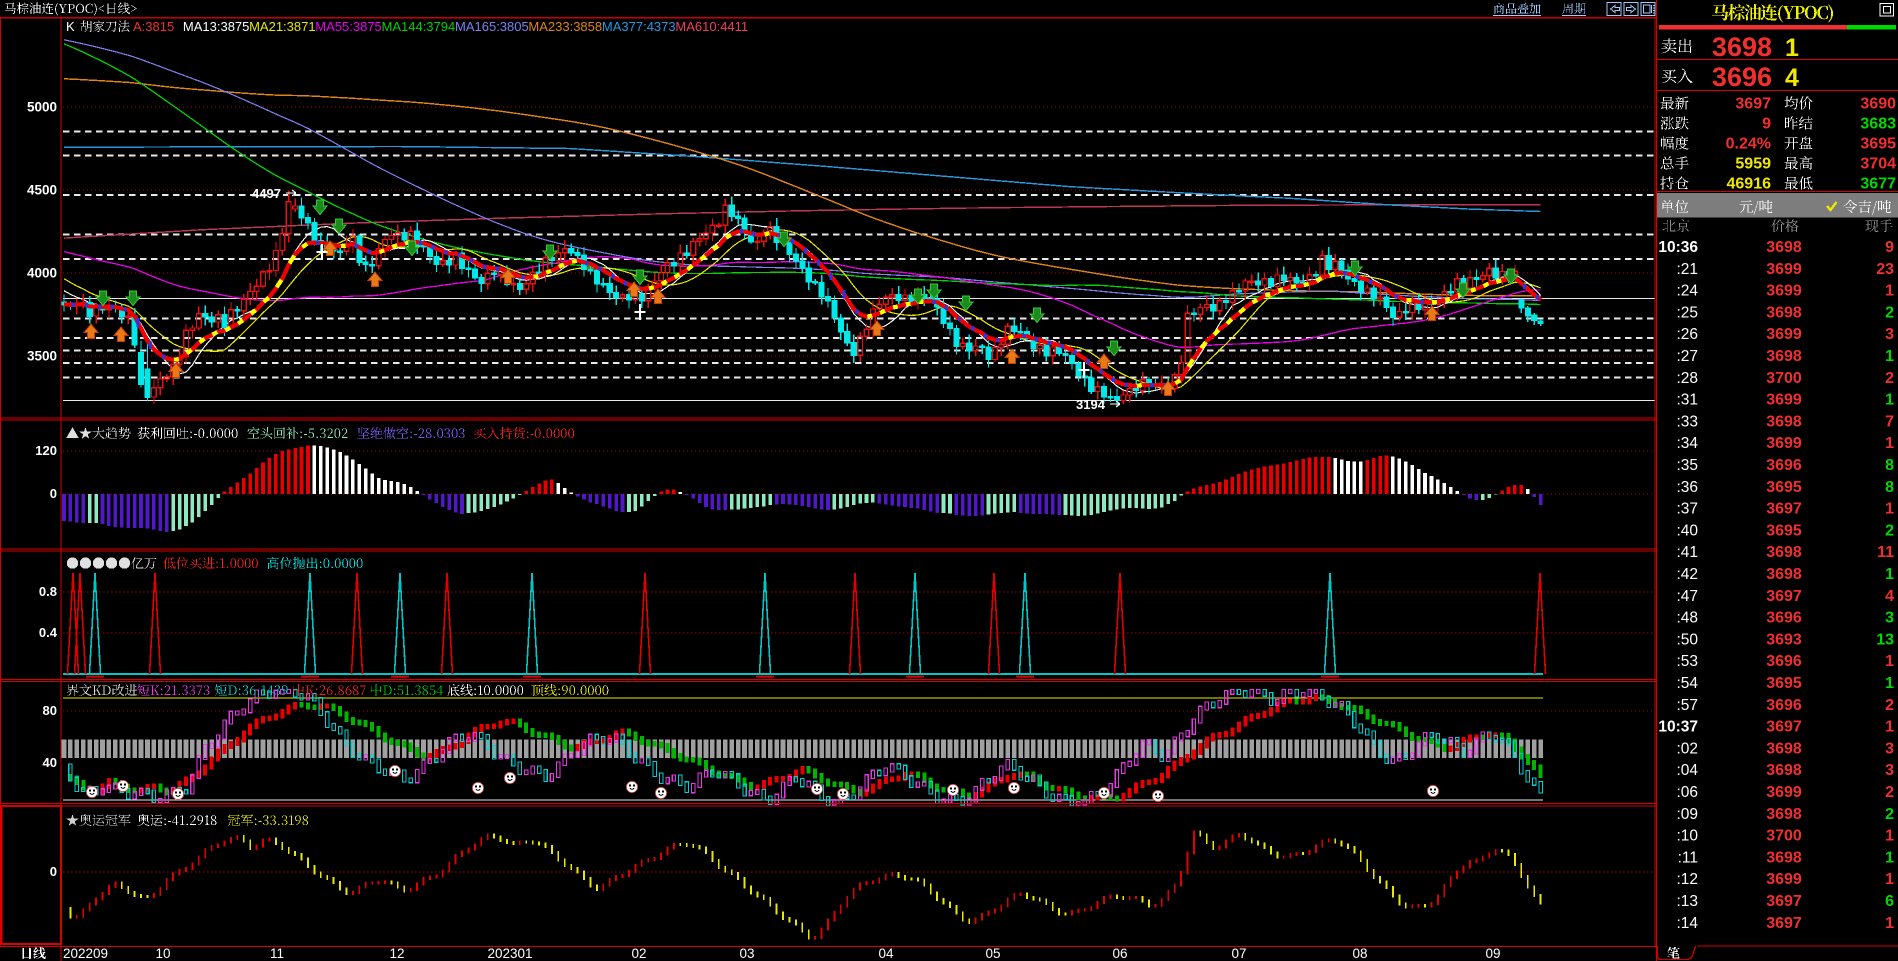 This screenshot has height=961, width=1898. I want to click on svg-text: :48, so click(1687, 618).